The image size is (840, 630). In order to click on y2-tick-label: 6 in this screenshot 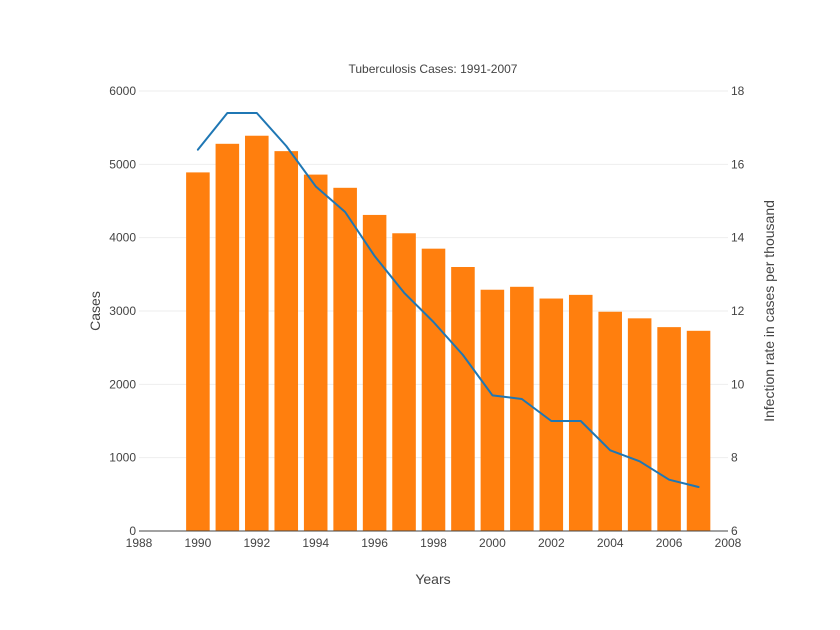, I will do `click(734, 531)`.